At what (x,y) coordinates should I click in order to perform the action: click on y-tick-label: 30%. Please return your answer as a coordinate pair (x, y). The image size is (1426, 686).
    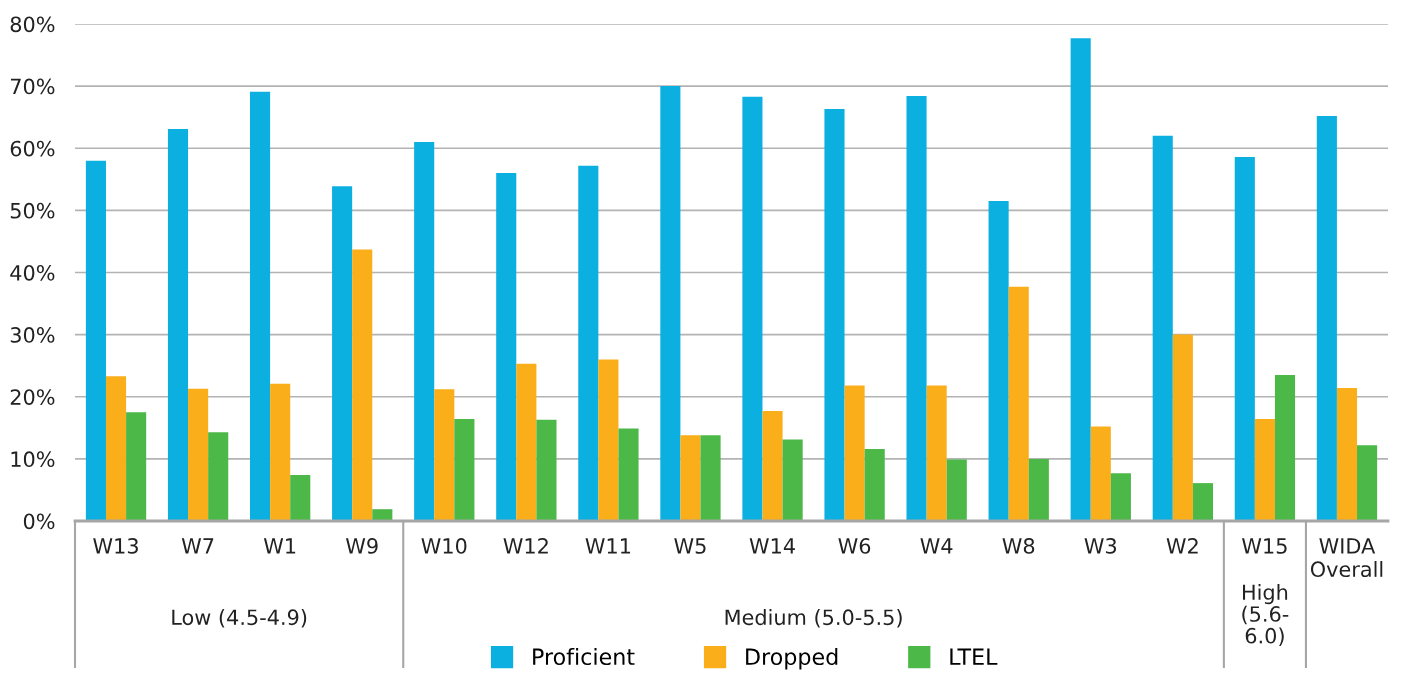
    Looking at the image, I should click on (32, 335).